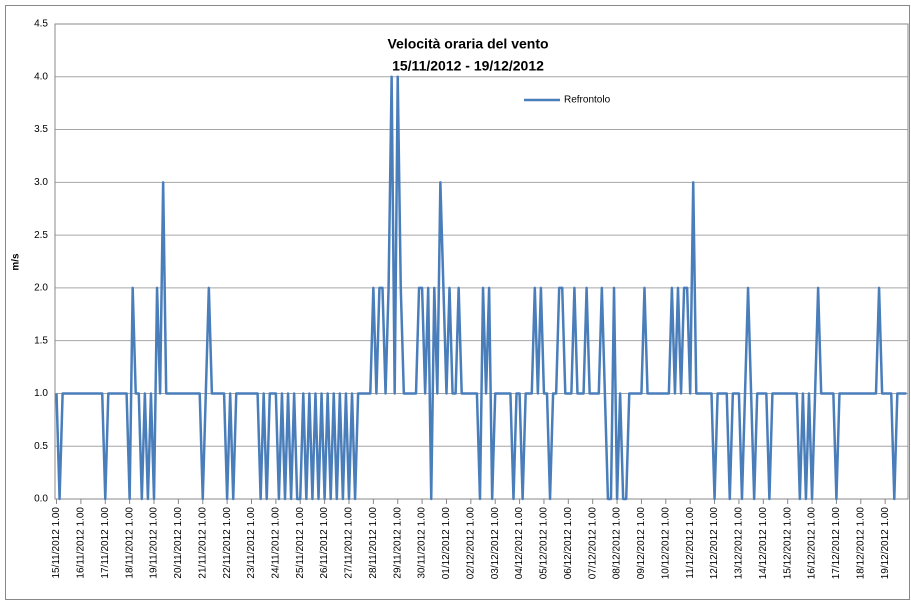 The height and width of the screenshot is (606, 911). What do you see at coordinates (16, 262) in the screenshot?
I see `y-axis-title: m/s` at bounding box center [16, 262].